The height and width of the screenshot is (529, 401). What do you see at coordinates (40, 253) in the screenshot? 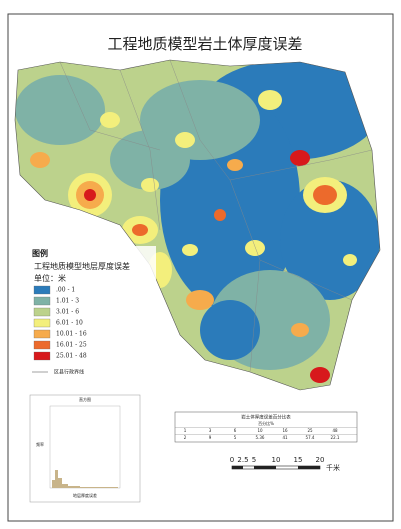
I see `legend-heading: 图例` at bounding box center [40, 253].